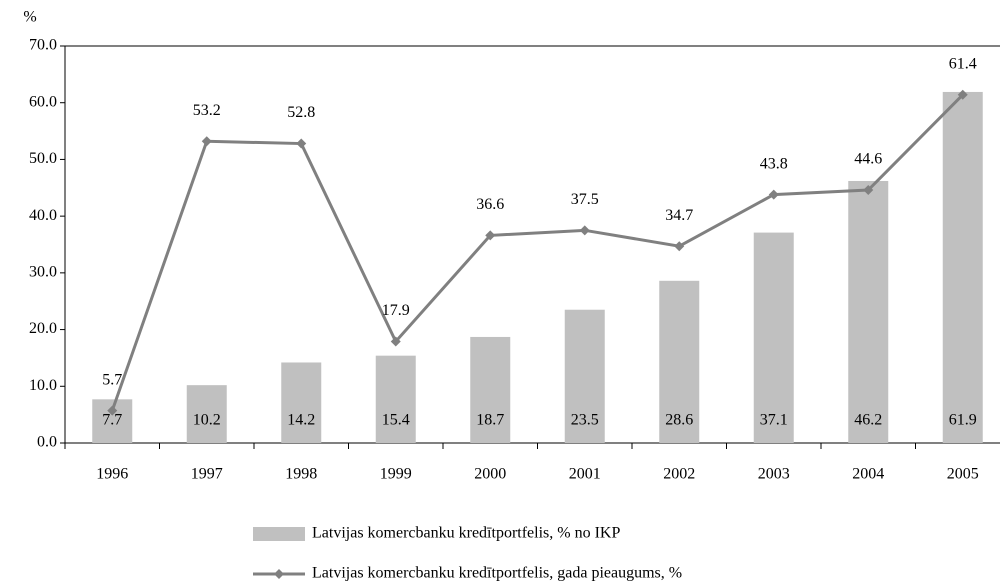 The width and height of the screenshot is (1003, 581). What do you see at coordinates (490, 204) in the screenshot?
I see `line-value-label: 36.6` at bounding box center [490, 204].